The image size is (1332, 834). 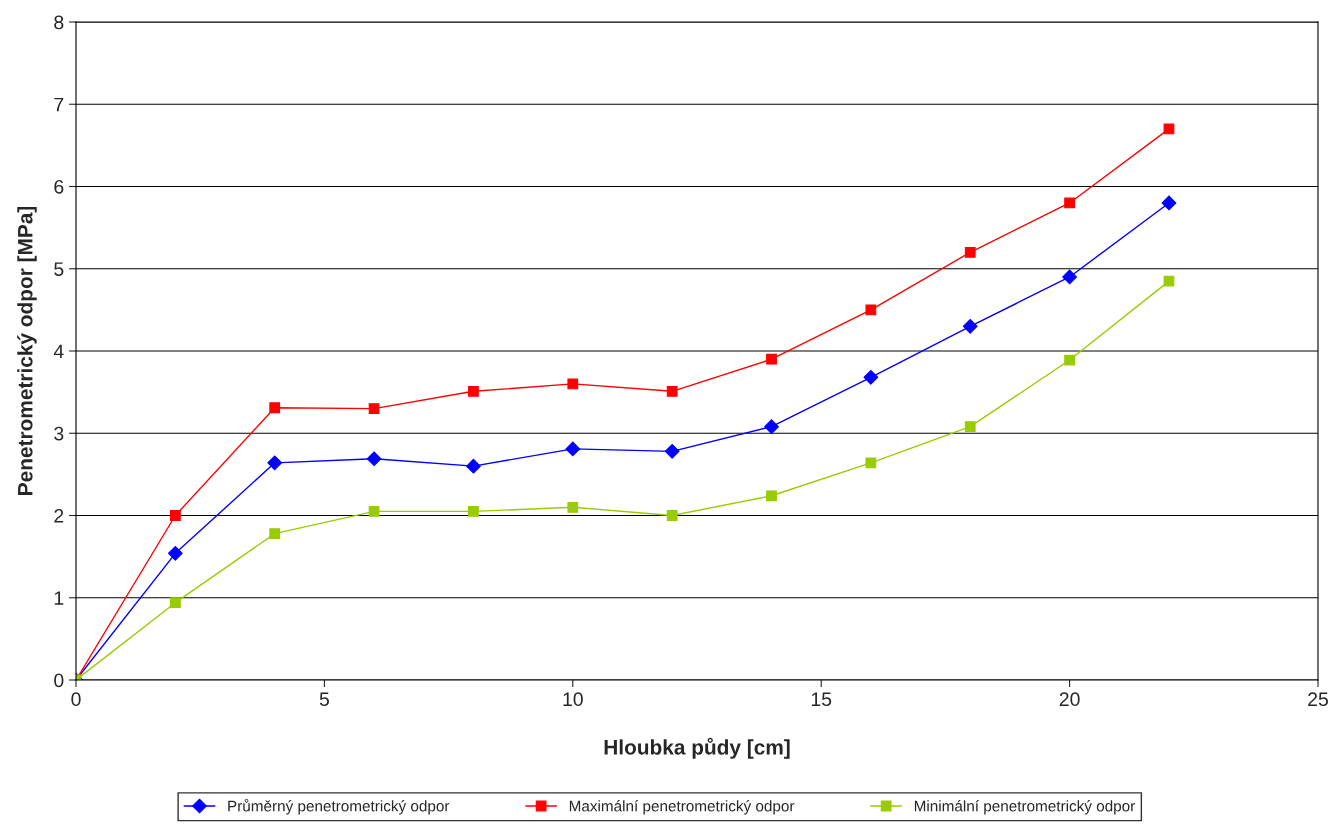 I want to click on y-tick-label: 6, so click(x=59, y=186).